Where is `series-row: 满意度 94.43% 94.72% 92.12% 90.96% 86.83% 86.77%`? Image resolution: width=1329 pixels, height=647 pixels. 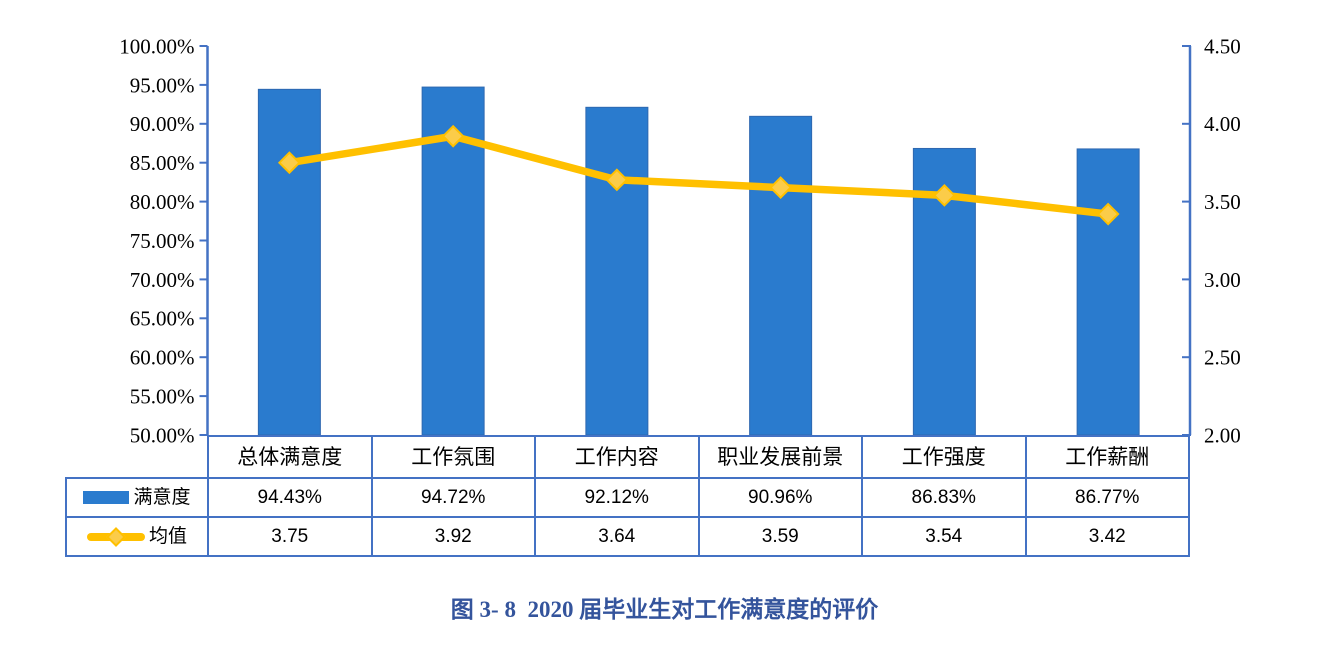 series-row: 满意度 94.43% 94.72% 92.12% 90.96% 86.83% 86.77% is located at coordinates (627, 497).